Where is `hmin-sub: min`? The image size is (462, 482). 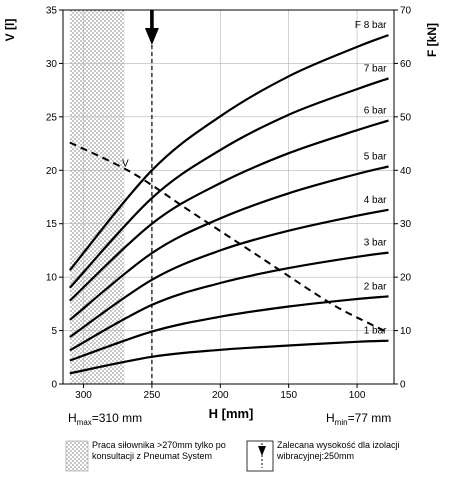
hmin-sub: min is located at coordinates (341, 422).